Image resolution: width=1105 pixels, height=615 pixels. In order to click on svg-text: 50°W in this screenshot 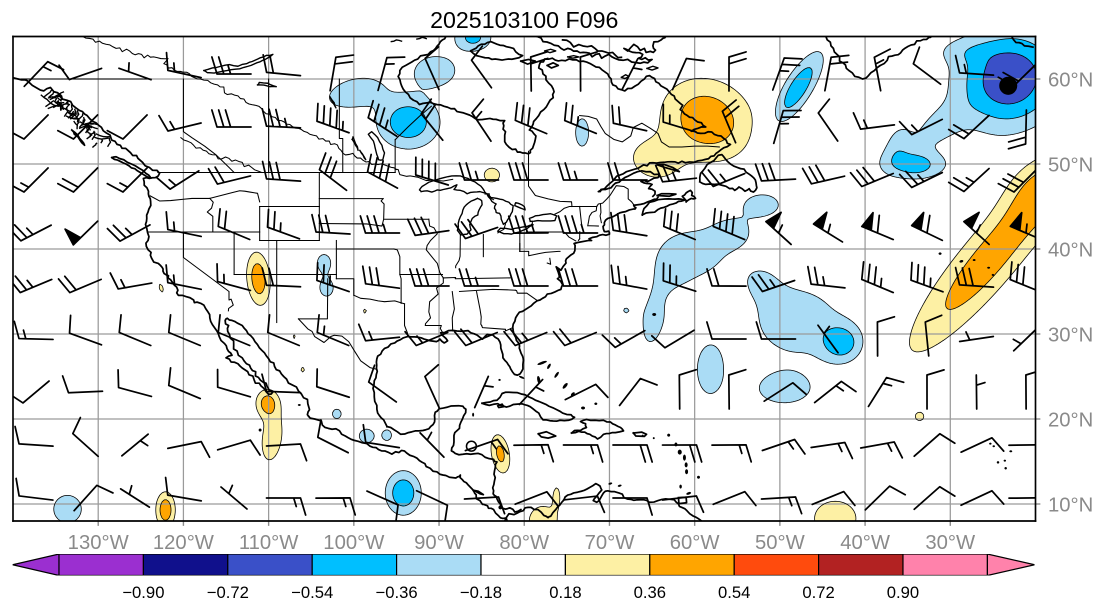, I will do `click(780, 543)`.